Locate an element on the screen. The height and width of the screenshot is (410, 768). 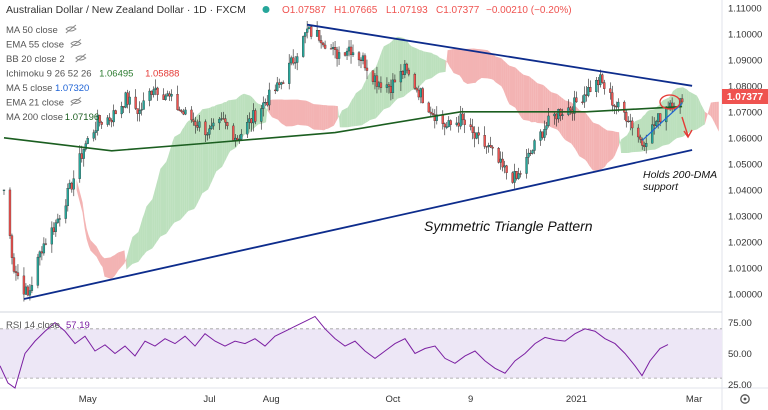
rsi-legend-value: 57.19 is located at coordinates (78, 325).